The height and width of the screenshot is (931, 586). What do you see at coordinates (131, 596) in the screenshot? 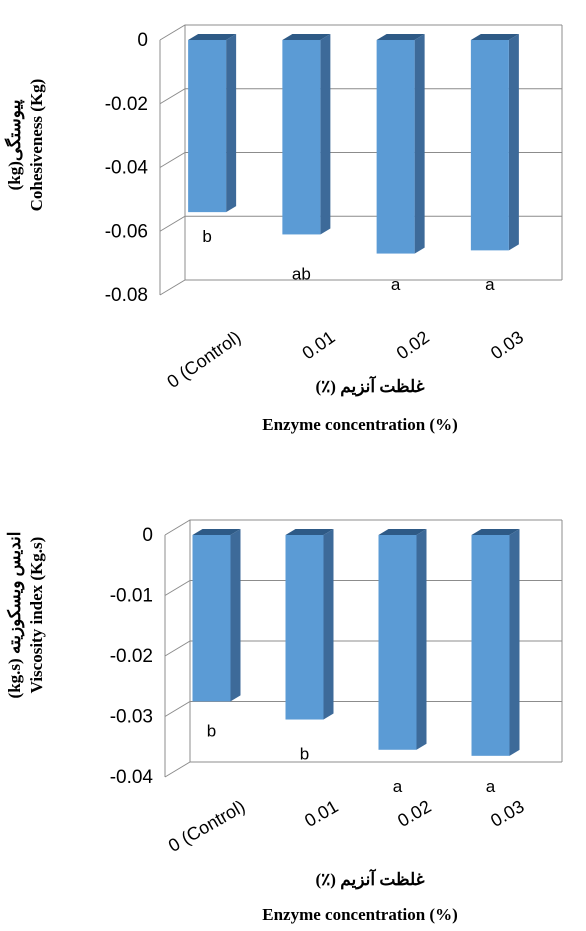
I see `y-tick-label: -0.01` at bounding box center [131, 596].